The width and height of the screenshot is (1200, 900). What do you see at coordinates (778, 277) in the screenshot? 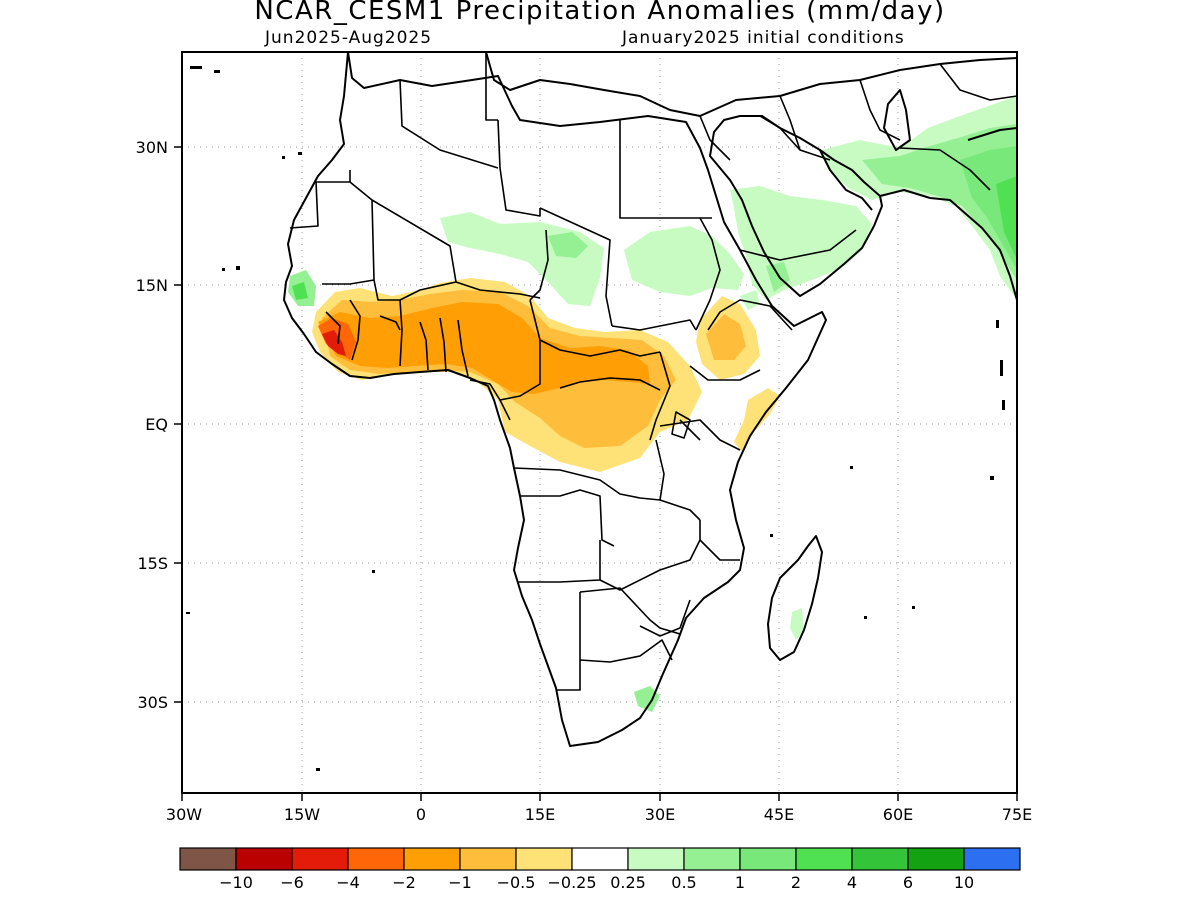
I see `wet-arabia-core` at bounding box center [778, 277].